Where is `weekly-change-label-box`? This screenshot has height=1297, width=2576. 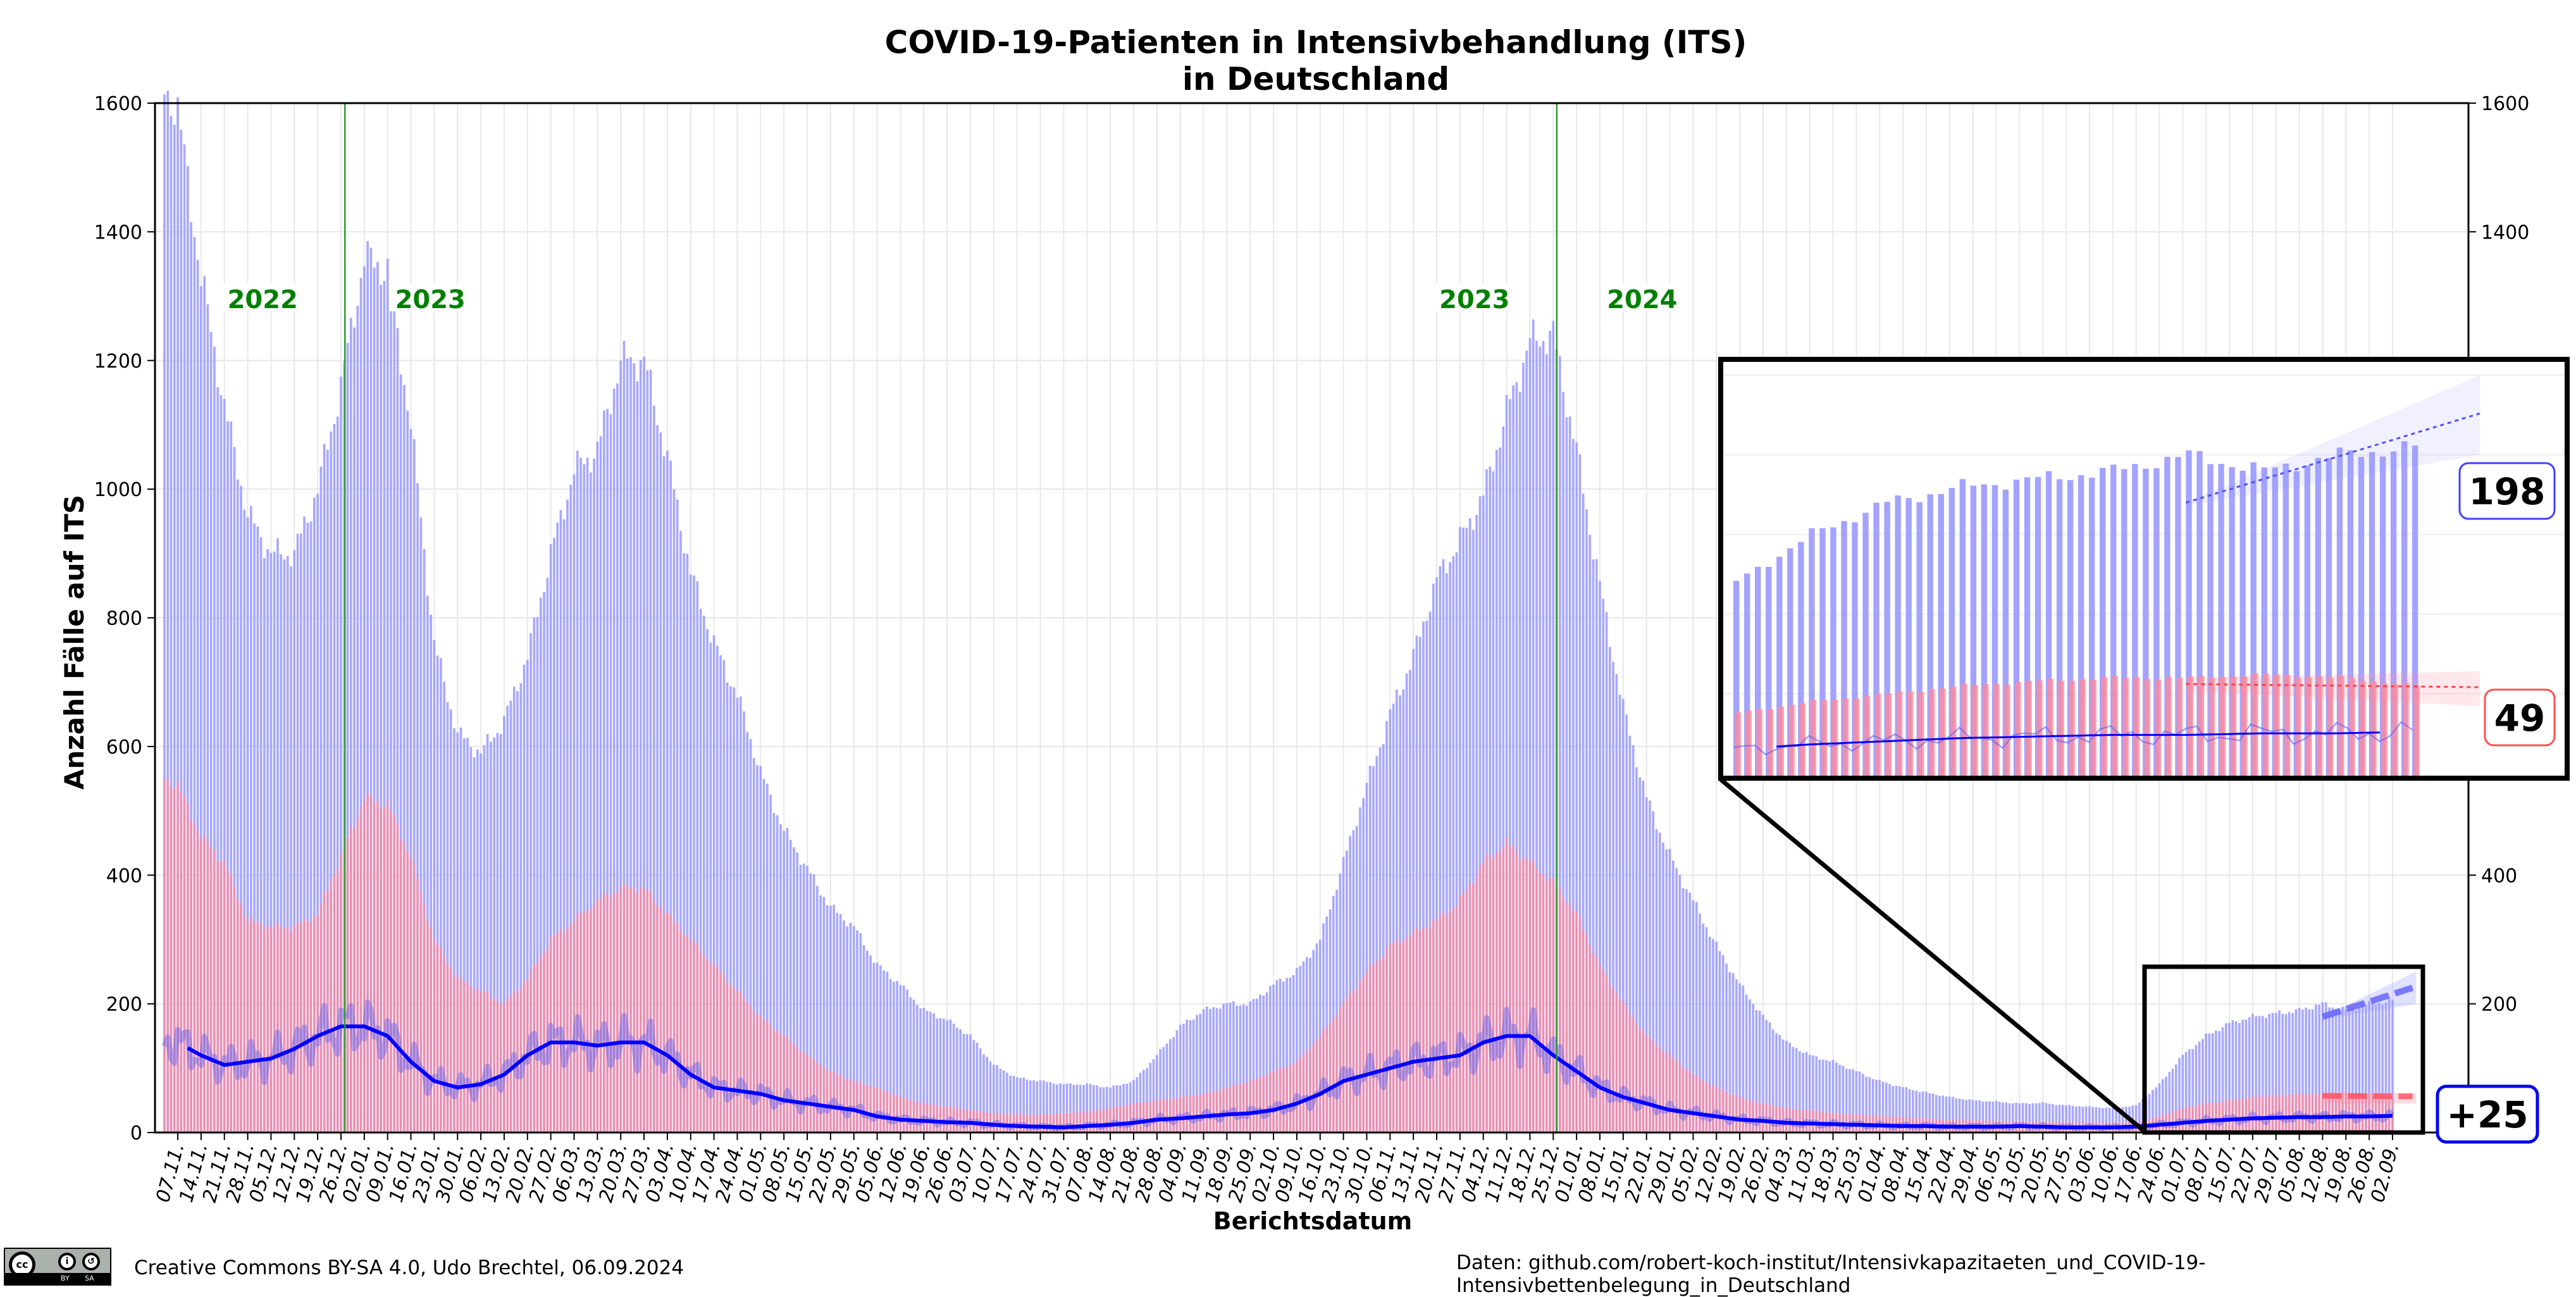 weekly-change-label-box is located at coordinates (2488, 1114).